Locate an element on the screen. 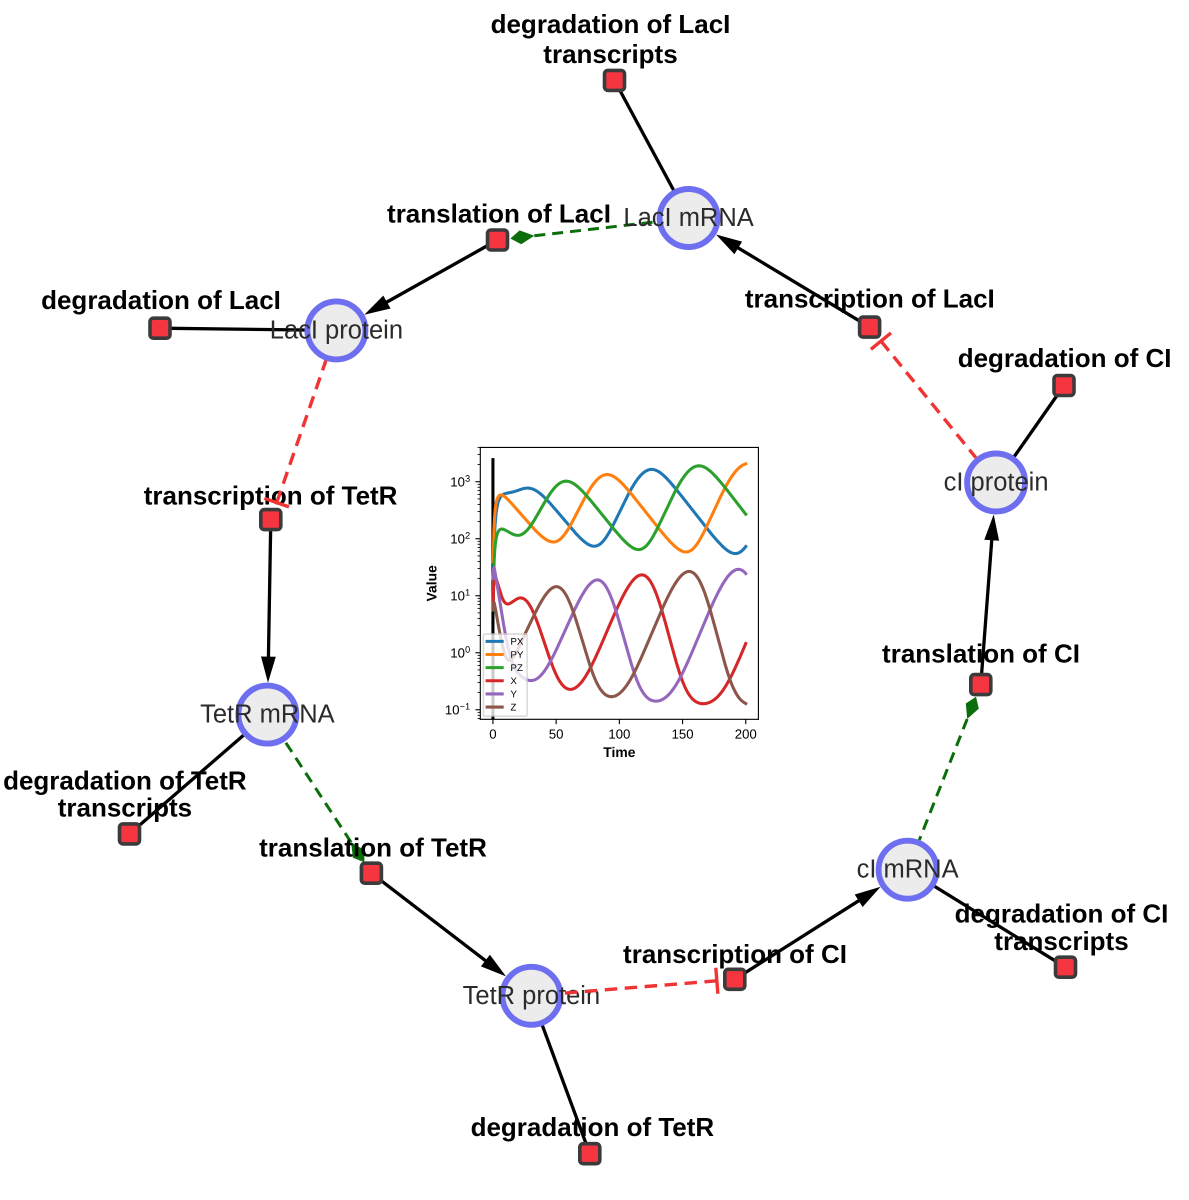  svg-text: transcription of CI is located at coordinates (735, 954).